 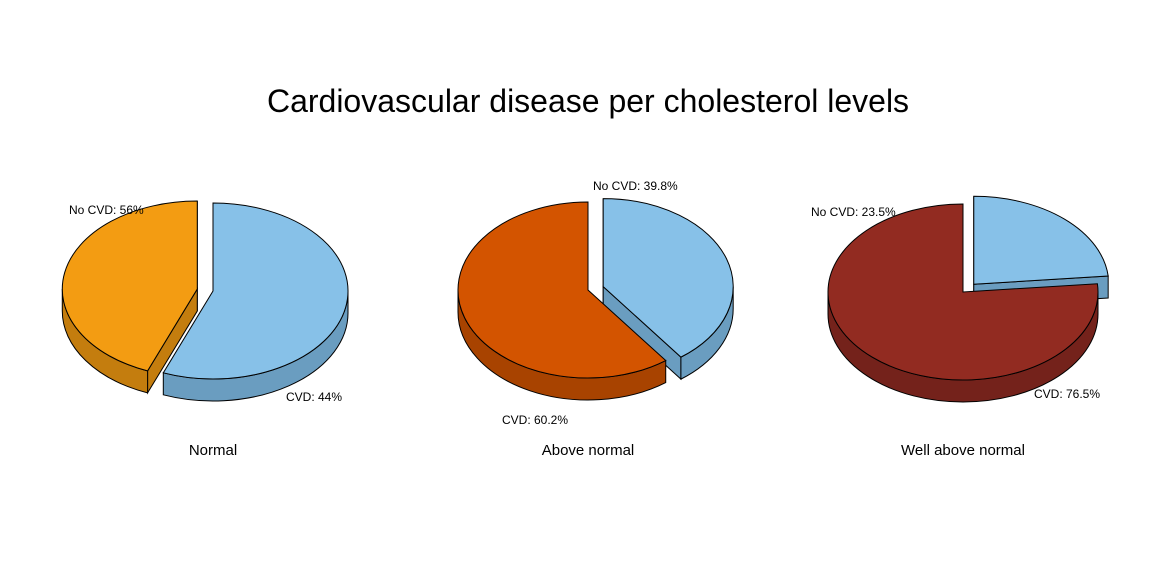 What do you see at coordinates (588, 450) in the screenshot?
I see `pie-caption: Above normal` at bounding box center [588, 450].